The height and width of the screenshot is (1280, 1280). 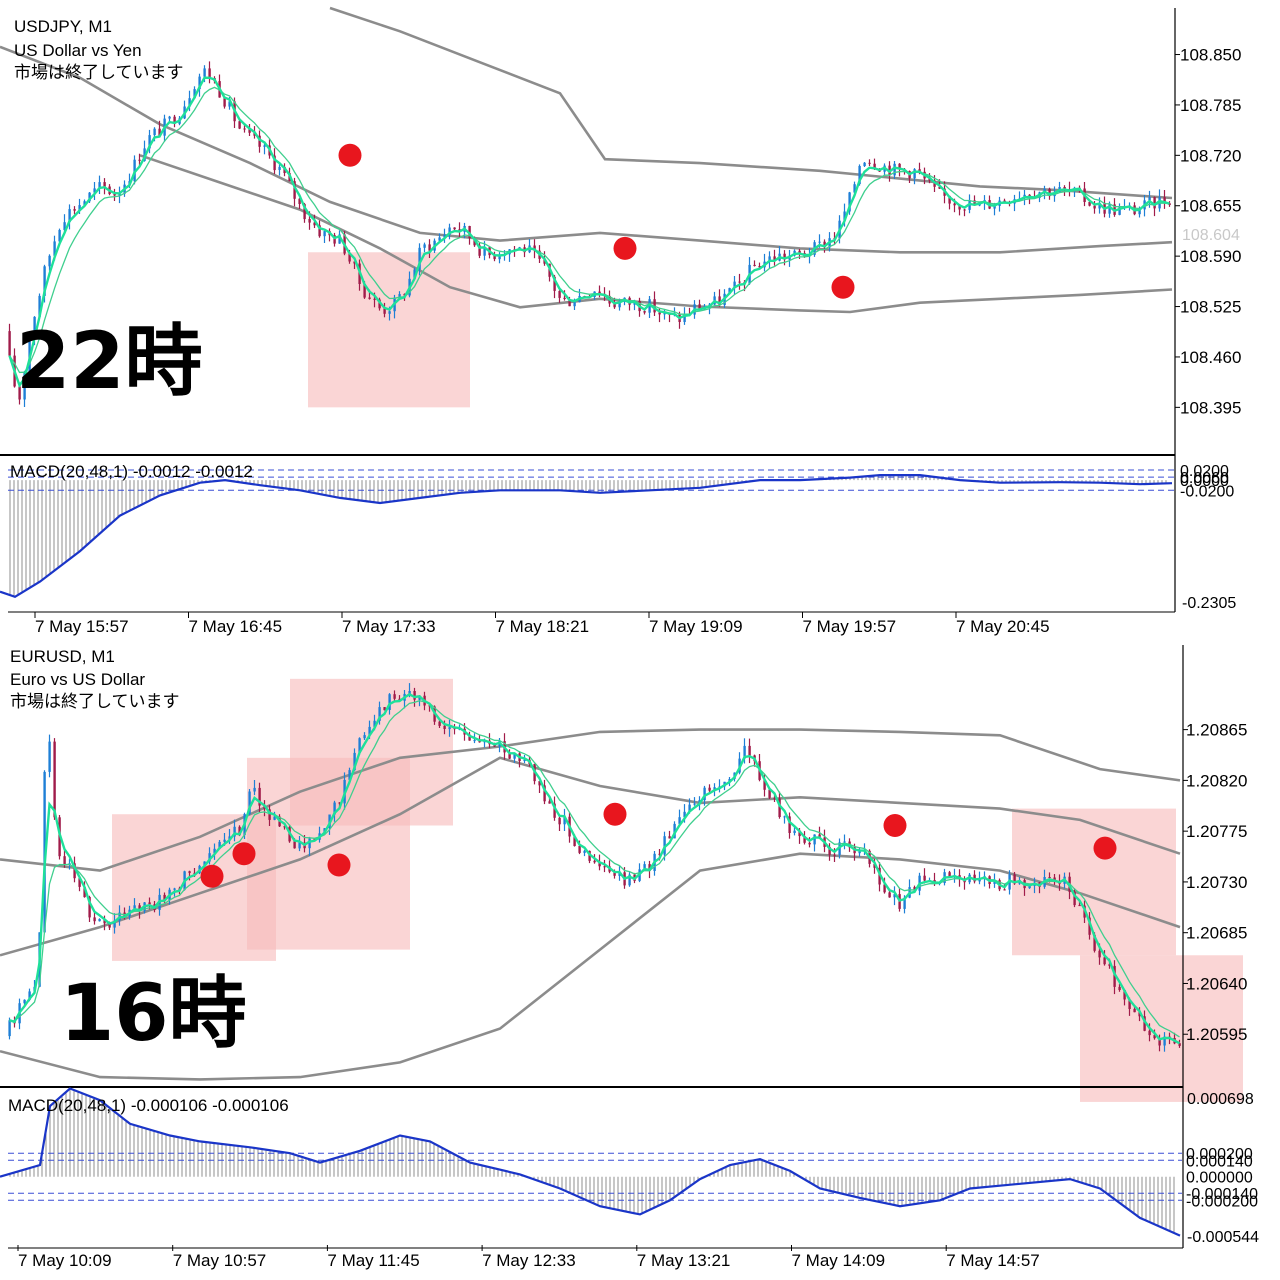 What do you see at coordinates (1219, 1154) in the screenshot?
I see `eurusd-macd-level-label: 0.000200` at bounding box center [1219, 1154].